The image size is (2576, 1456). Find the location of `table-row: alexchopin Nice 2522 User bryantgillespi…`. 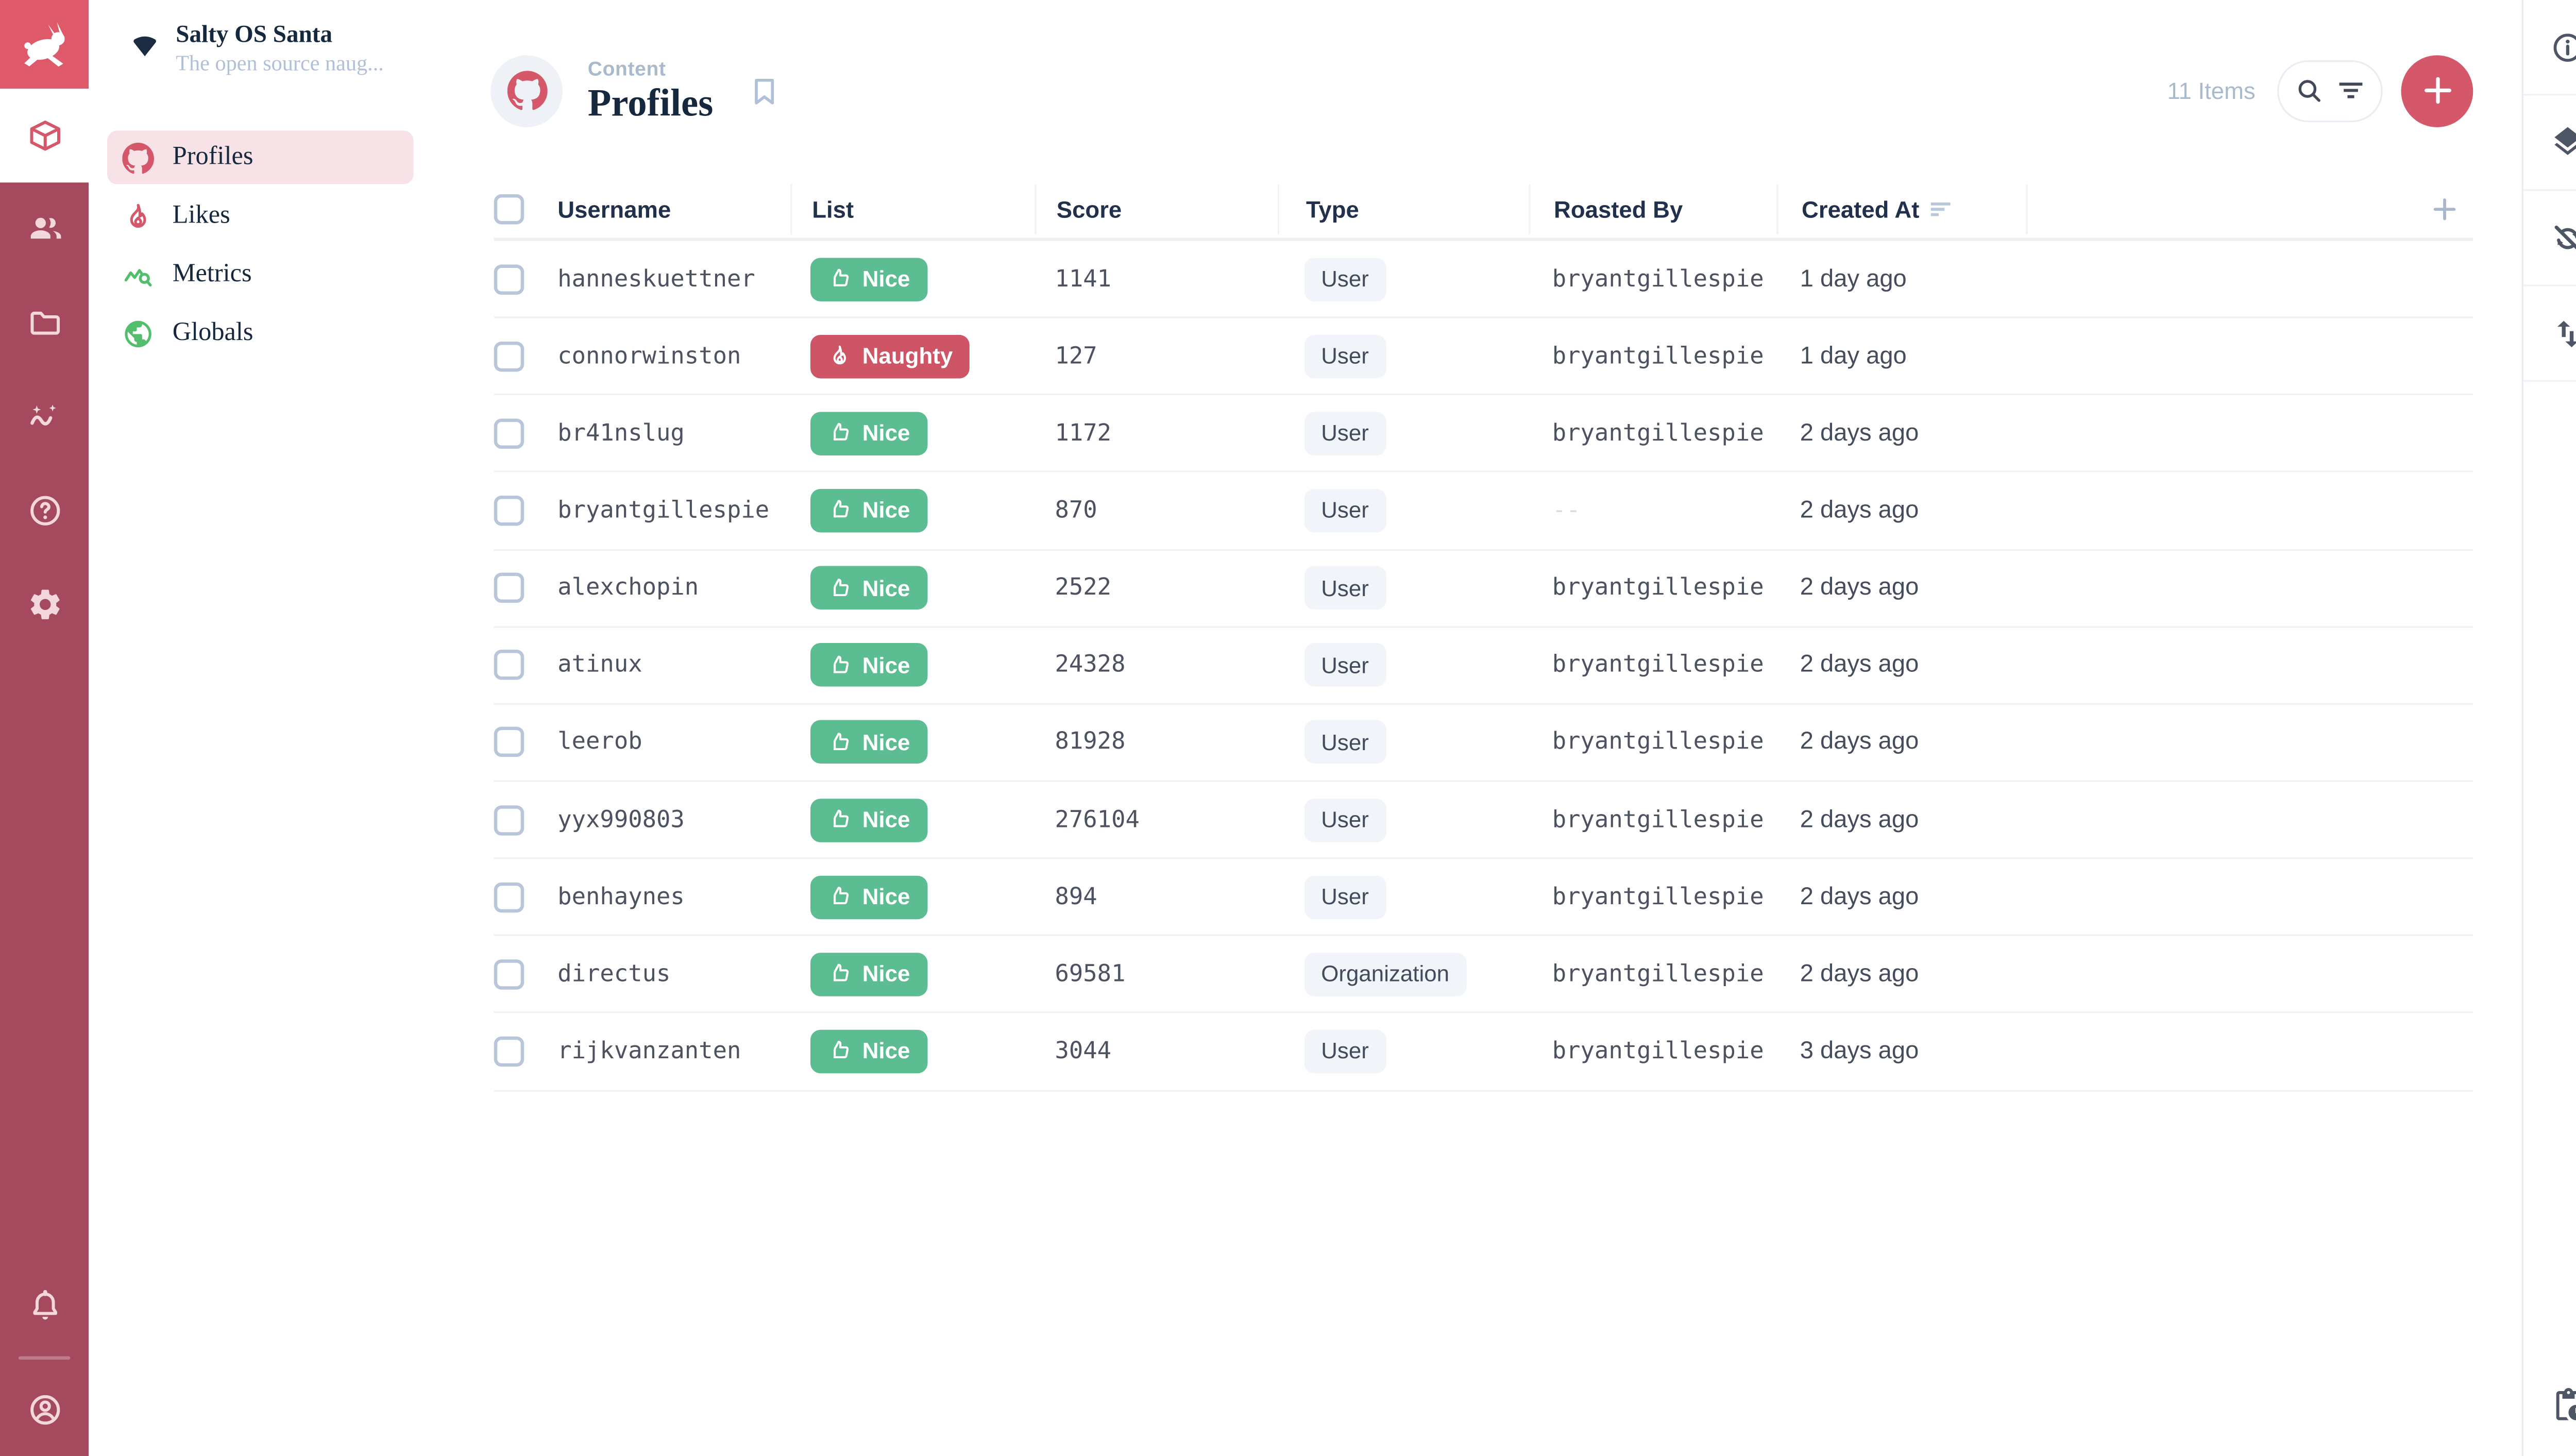

table-row: alexchopin Nice 2522 User bryantgillespi… is located at coordinates (1483, 589).